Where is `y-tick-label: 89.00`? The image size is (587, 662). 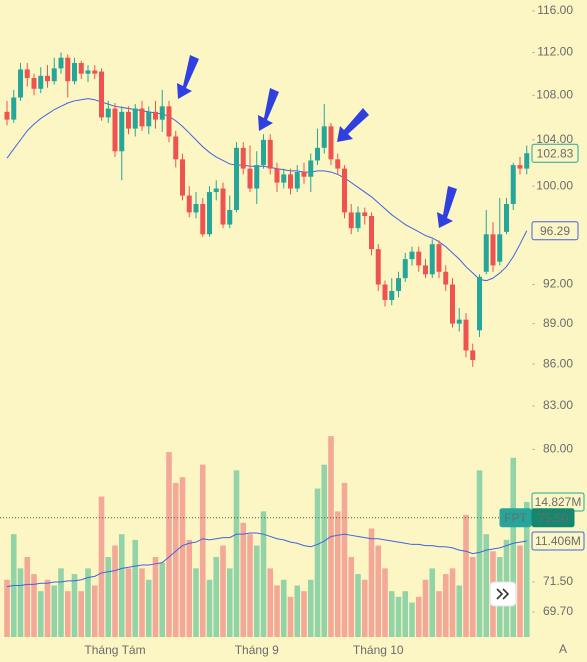 y-tick-label: 89.00 is located at coordinates (558, 323).